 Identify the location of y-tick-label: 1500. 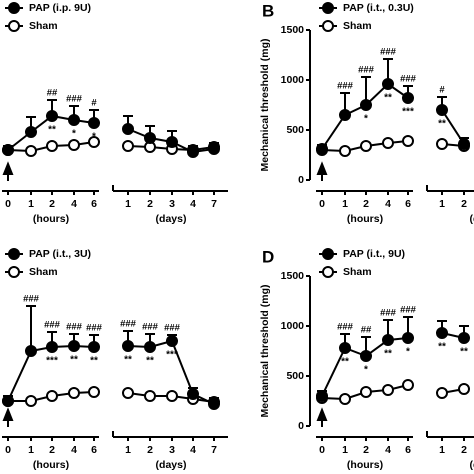
(293, 30).